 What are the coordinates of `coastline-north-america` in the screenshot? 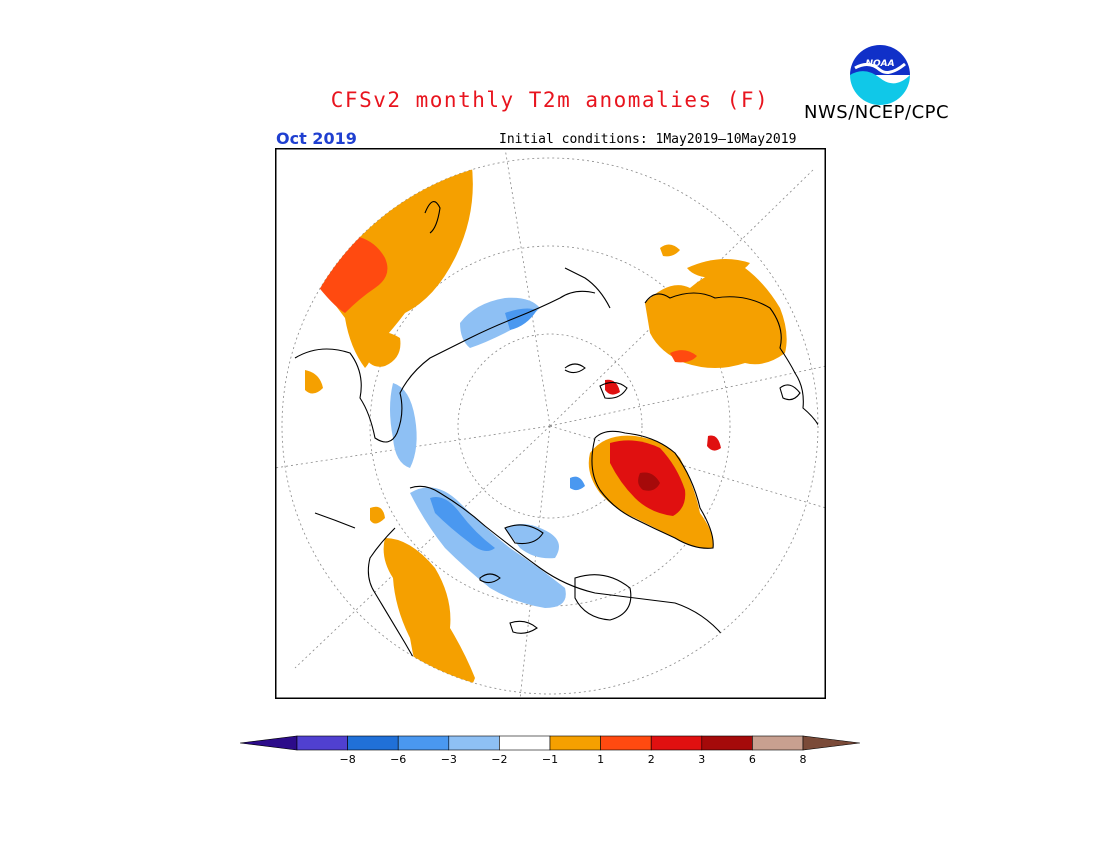 It's located at (568, 587).